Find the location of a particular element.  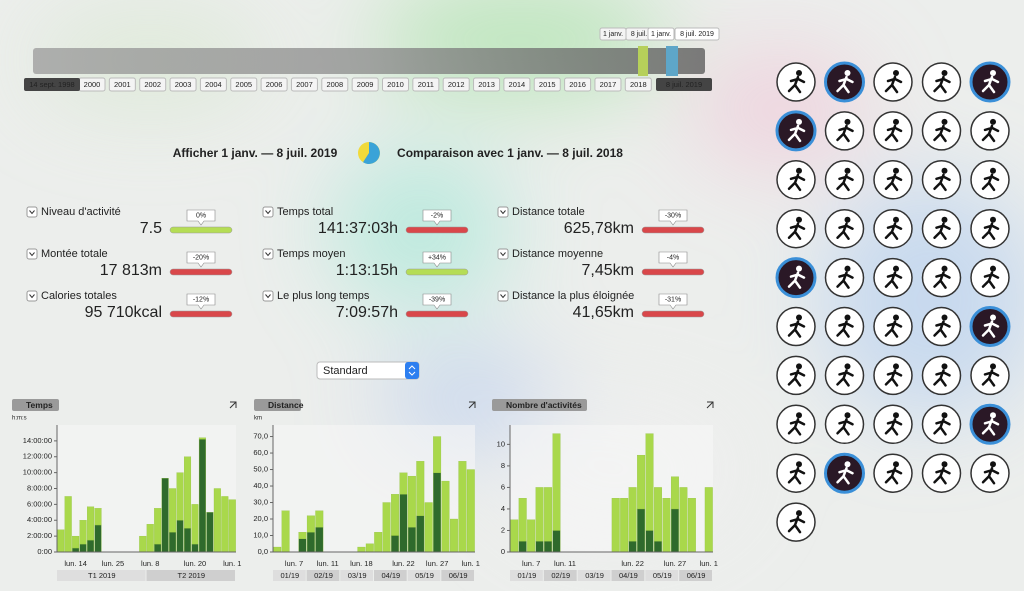

x-tick-label: lun. 1 is located at coordinates (232, 563).